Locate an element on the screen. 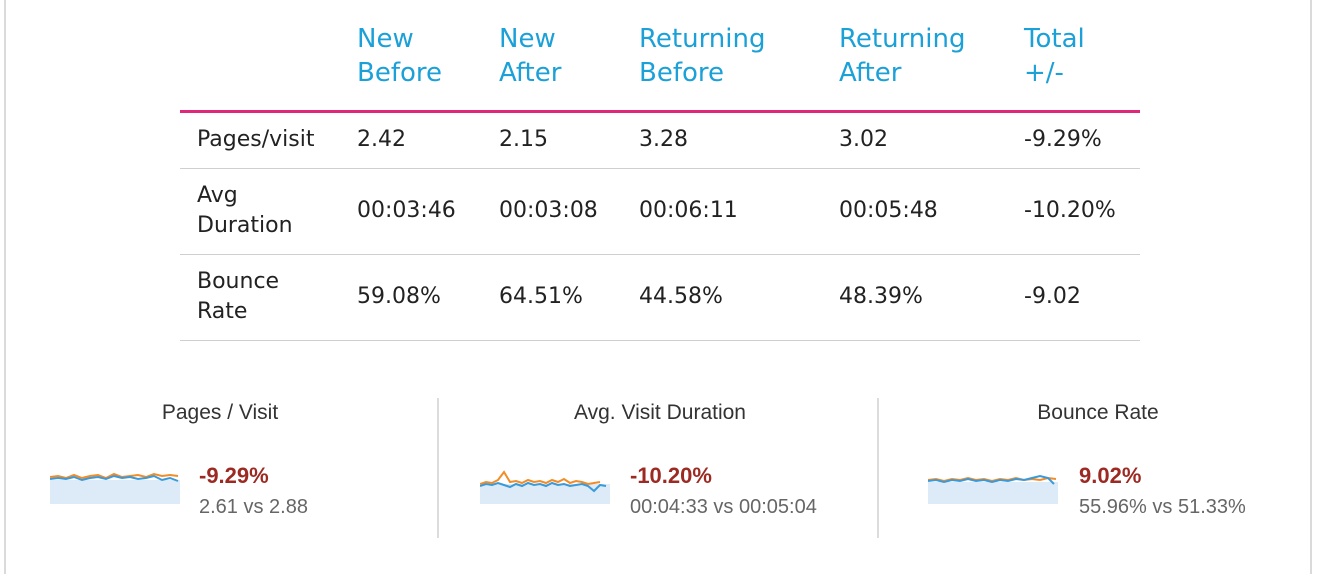  row-label-bounce-rate: Bounce Rate is located at coordinates (238, 296).